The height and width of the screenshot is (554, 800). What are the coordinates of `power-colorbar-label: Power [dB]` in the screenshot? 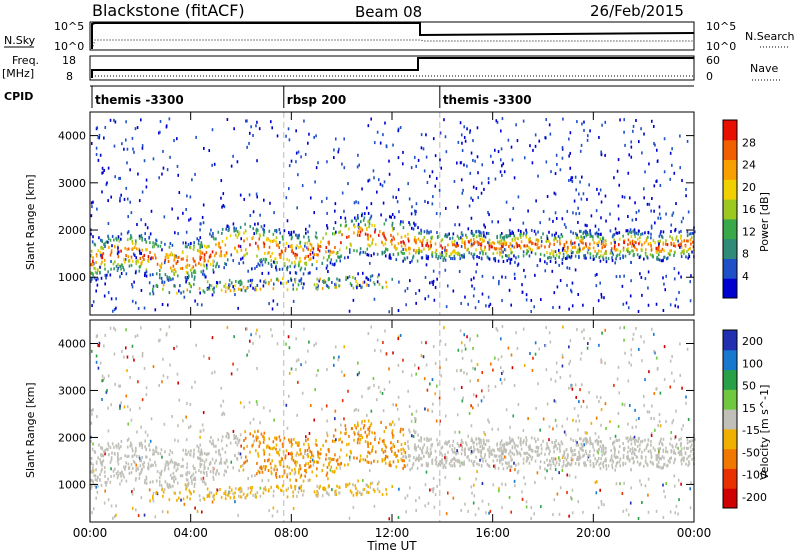 It's located at (764, 222).